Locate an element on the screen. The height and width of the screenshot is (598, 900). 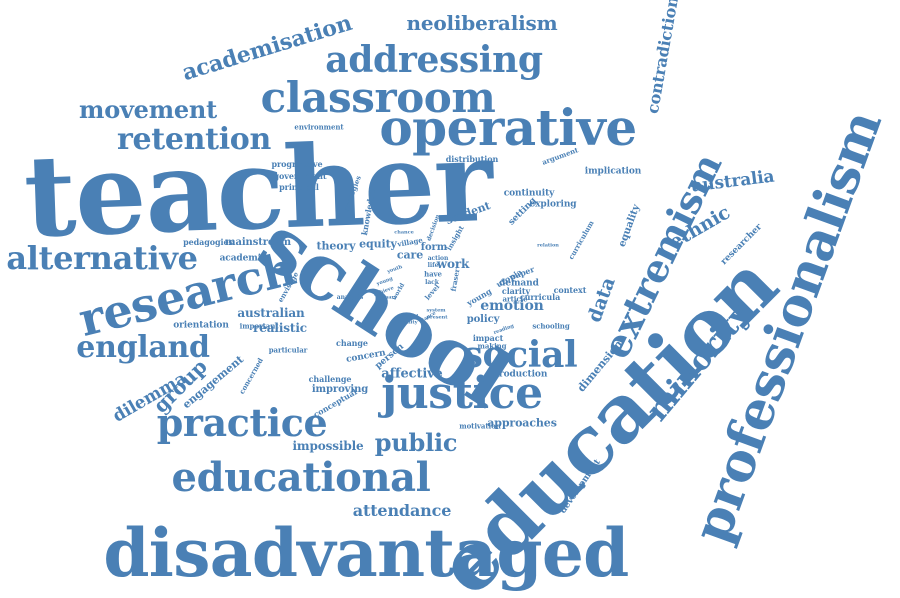
word-implication: implication is located at coordinates (613, 171).